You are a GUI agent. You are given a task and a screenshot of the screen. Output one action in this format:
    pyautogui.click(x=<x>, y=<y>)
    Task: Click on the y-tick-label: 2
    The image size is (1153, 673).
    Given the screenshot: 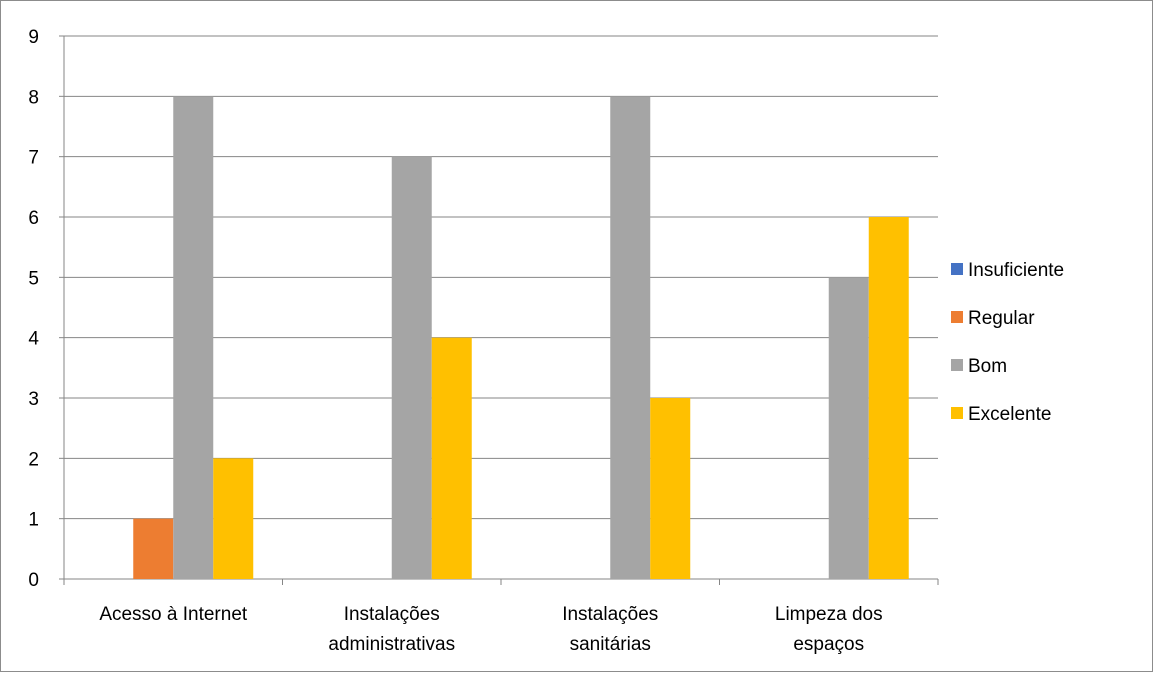 What is the action you would take?
    pyautogui.click(x=33, y=459)
    